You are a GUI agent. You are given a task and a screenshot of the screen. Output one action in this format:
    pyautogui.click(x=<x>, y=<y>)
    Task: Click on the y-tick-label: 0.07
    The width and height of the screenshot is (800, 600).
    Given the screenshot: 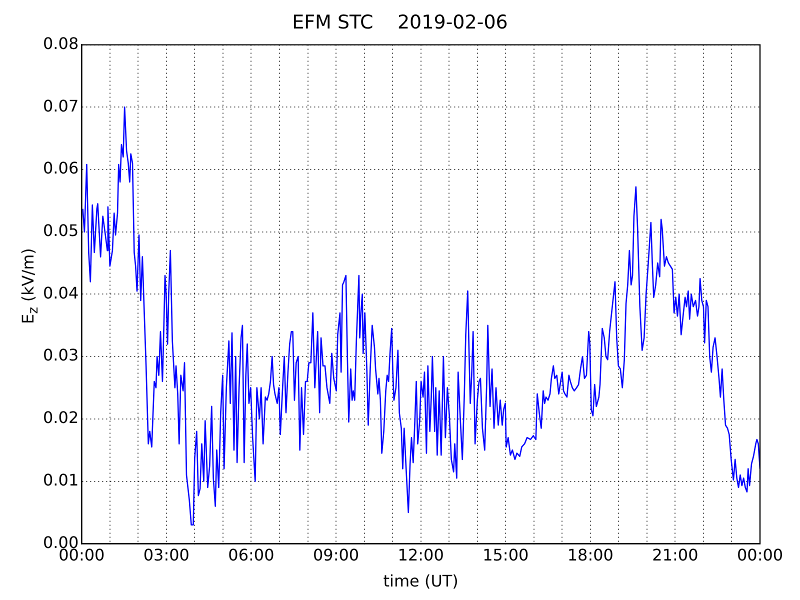 What is the action you would take?
    pyautogui.click(x=61, y=106)
    